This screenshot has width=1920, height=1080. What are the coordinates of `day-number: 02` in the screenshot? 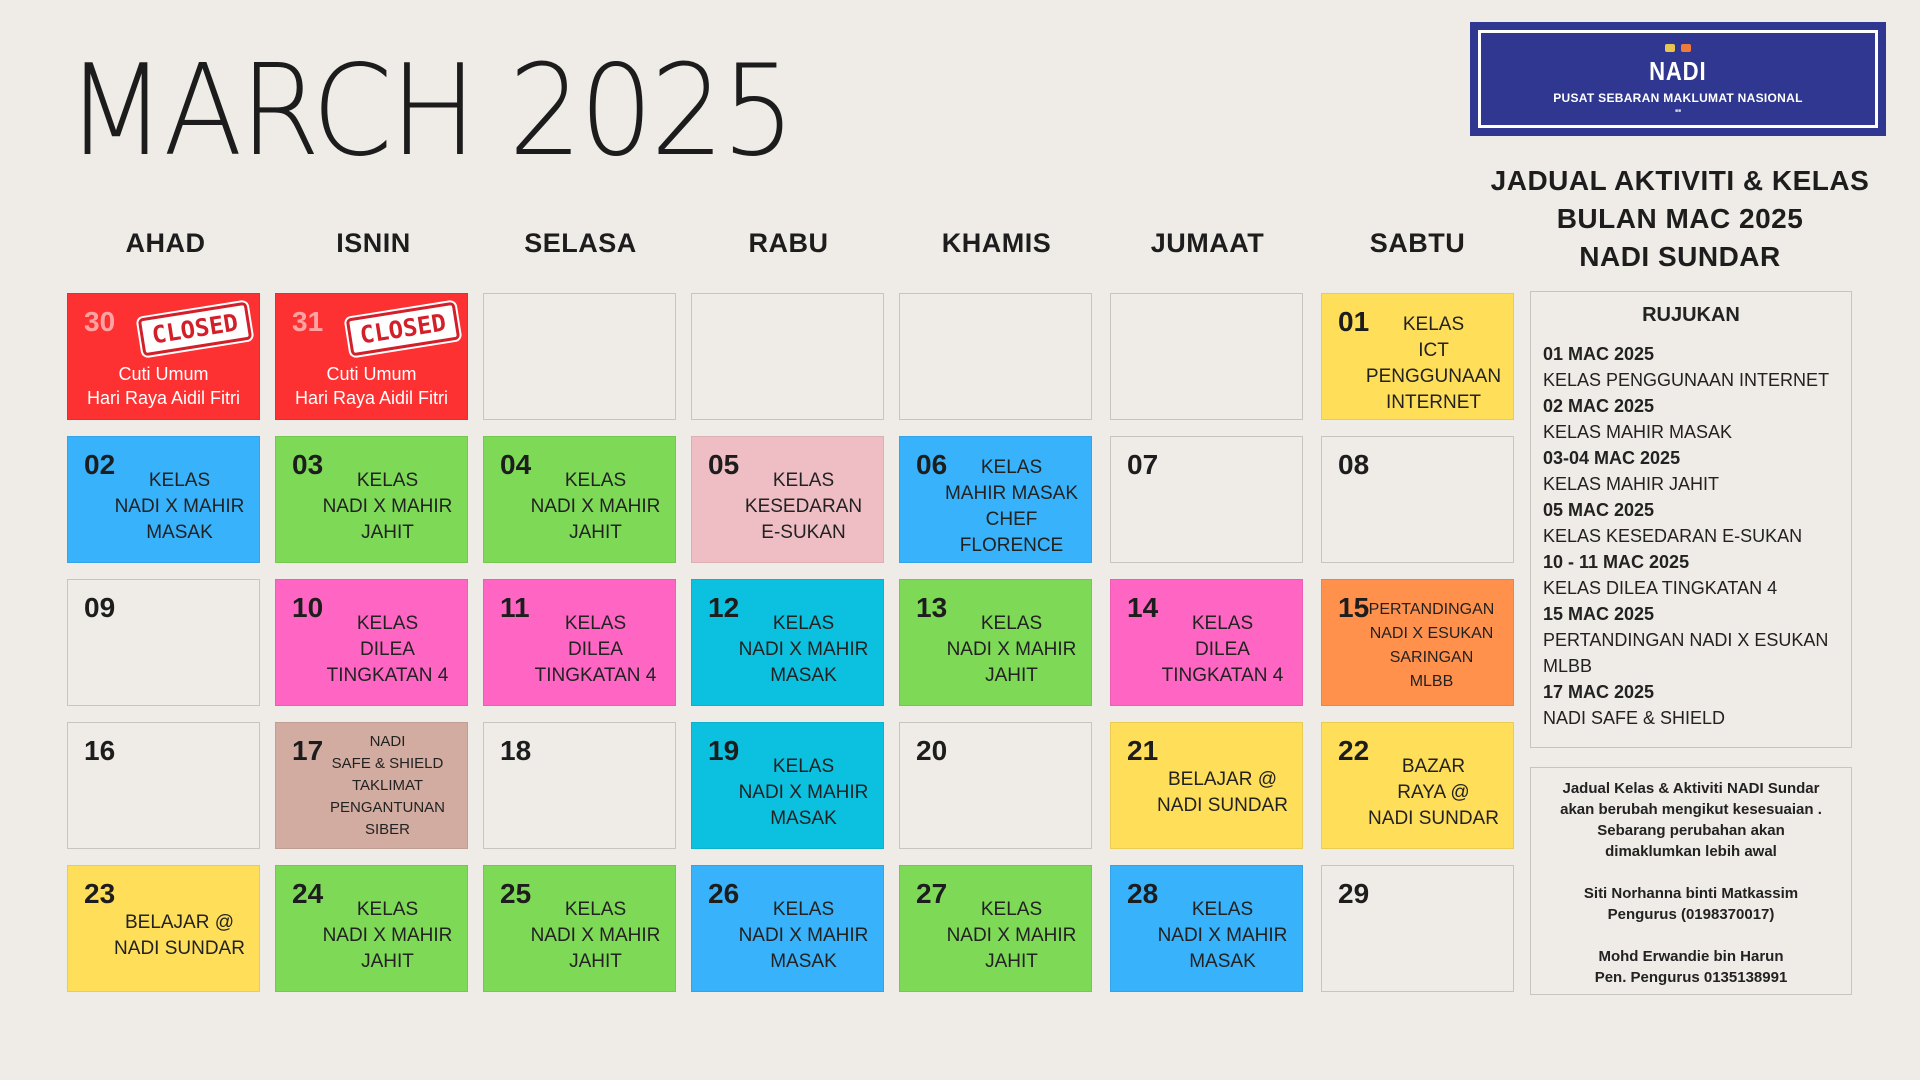 It's located at (100, 464).